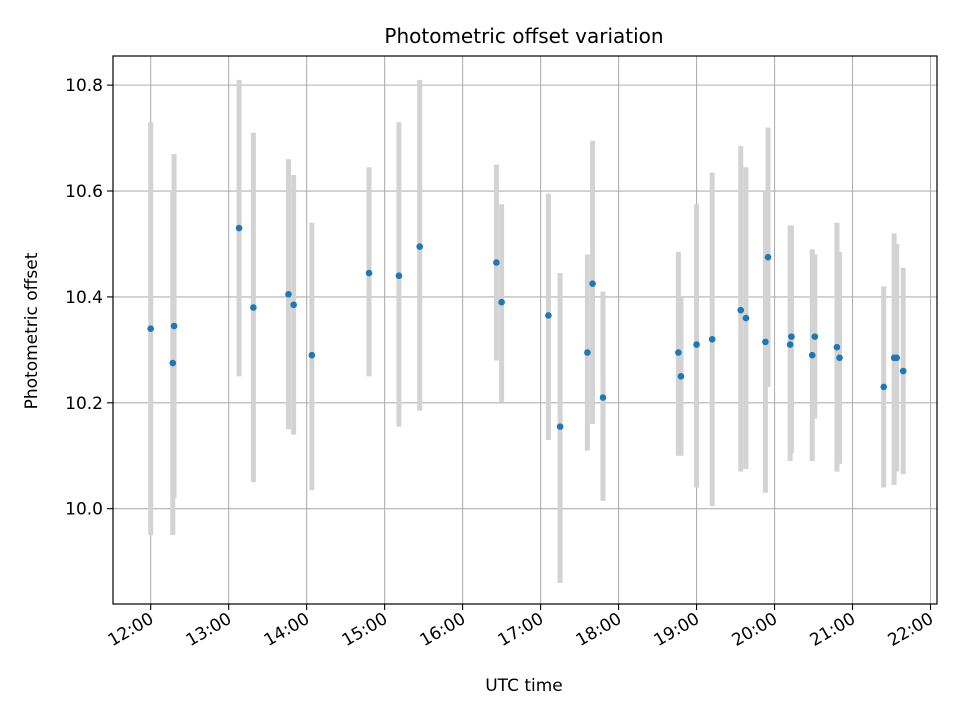 The image size is (960, 720). What do you see at coordinates (523, 36) in the screenshot?
I see `chart-title: Photometric offset variation` at bounding box center [523, 36].